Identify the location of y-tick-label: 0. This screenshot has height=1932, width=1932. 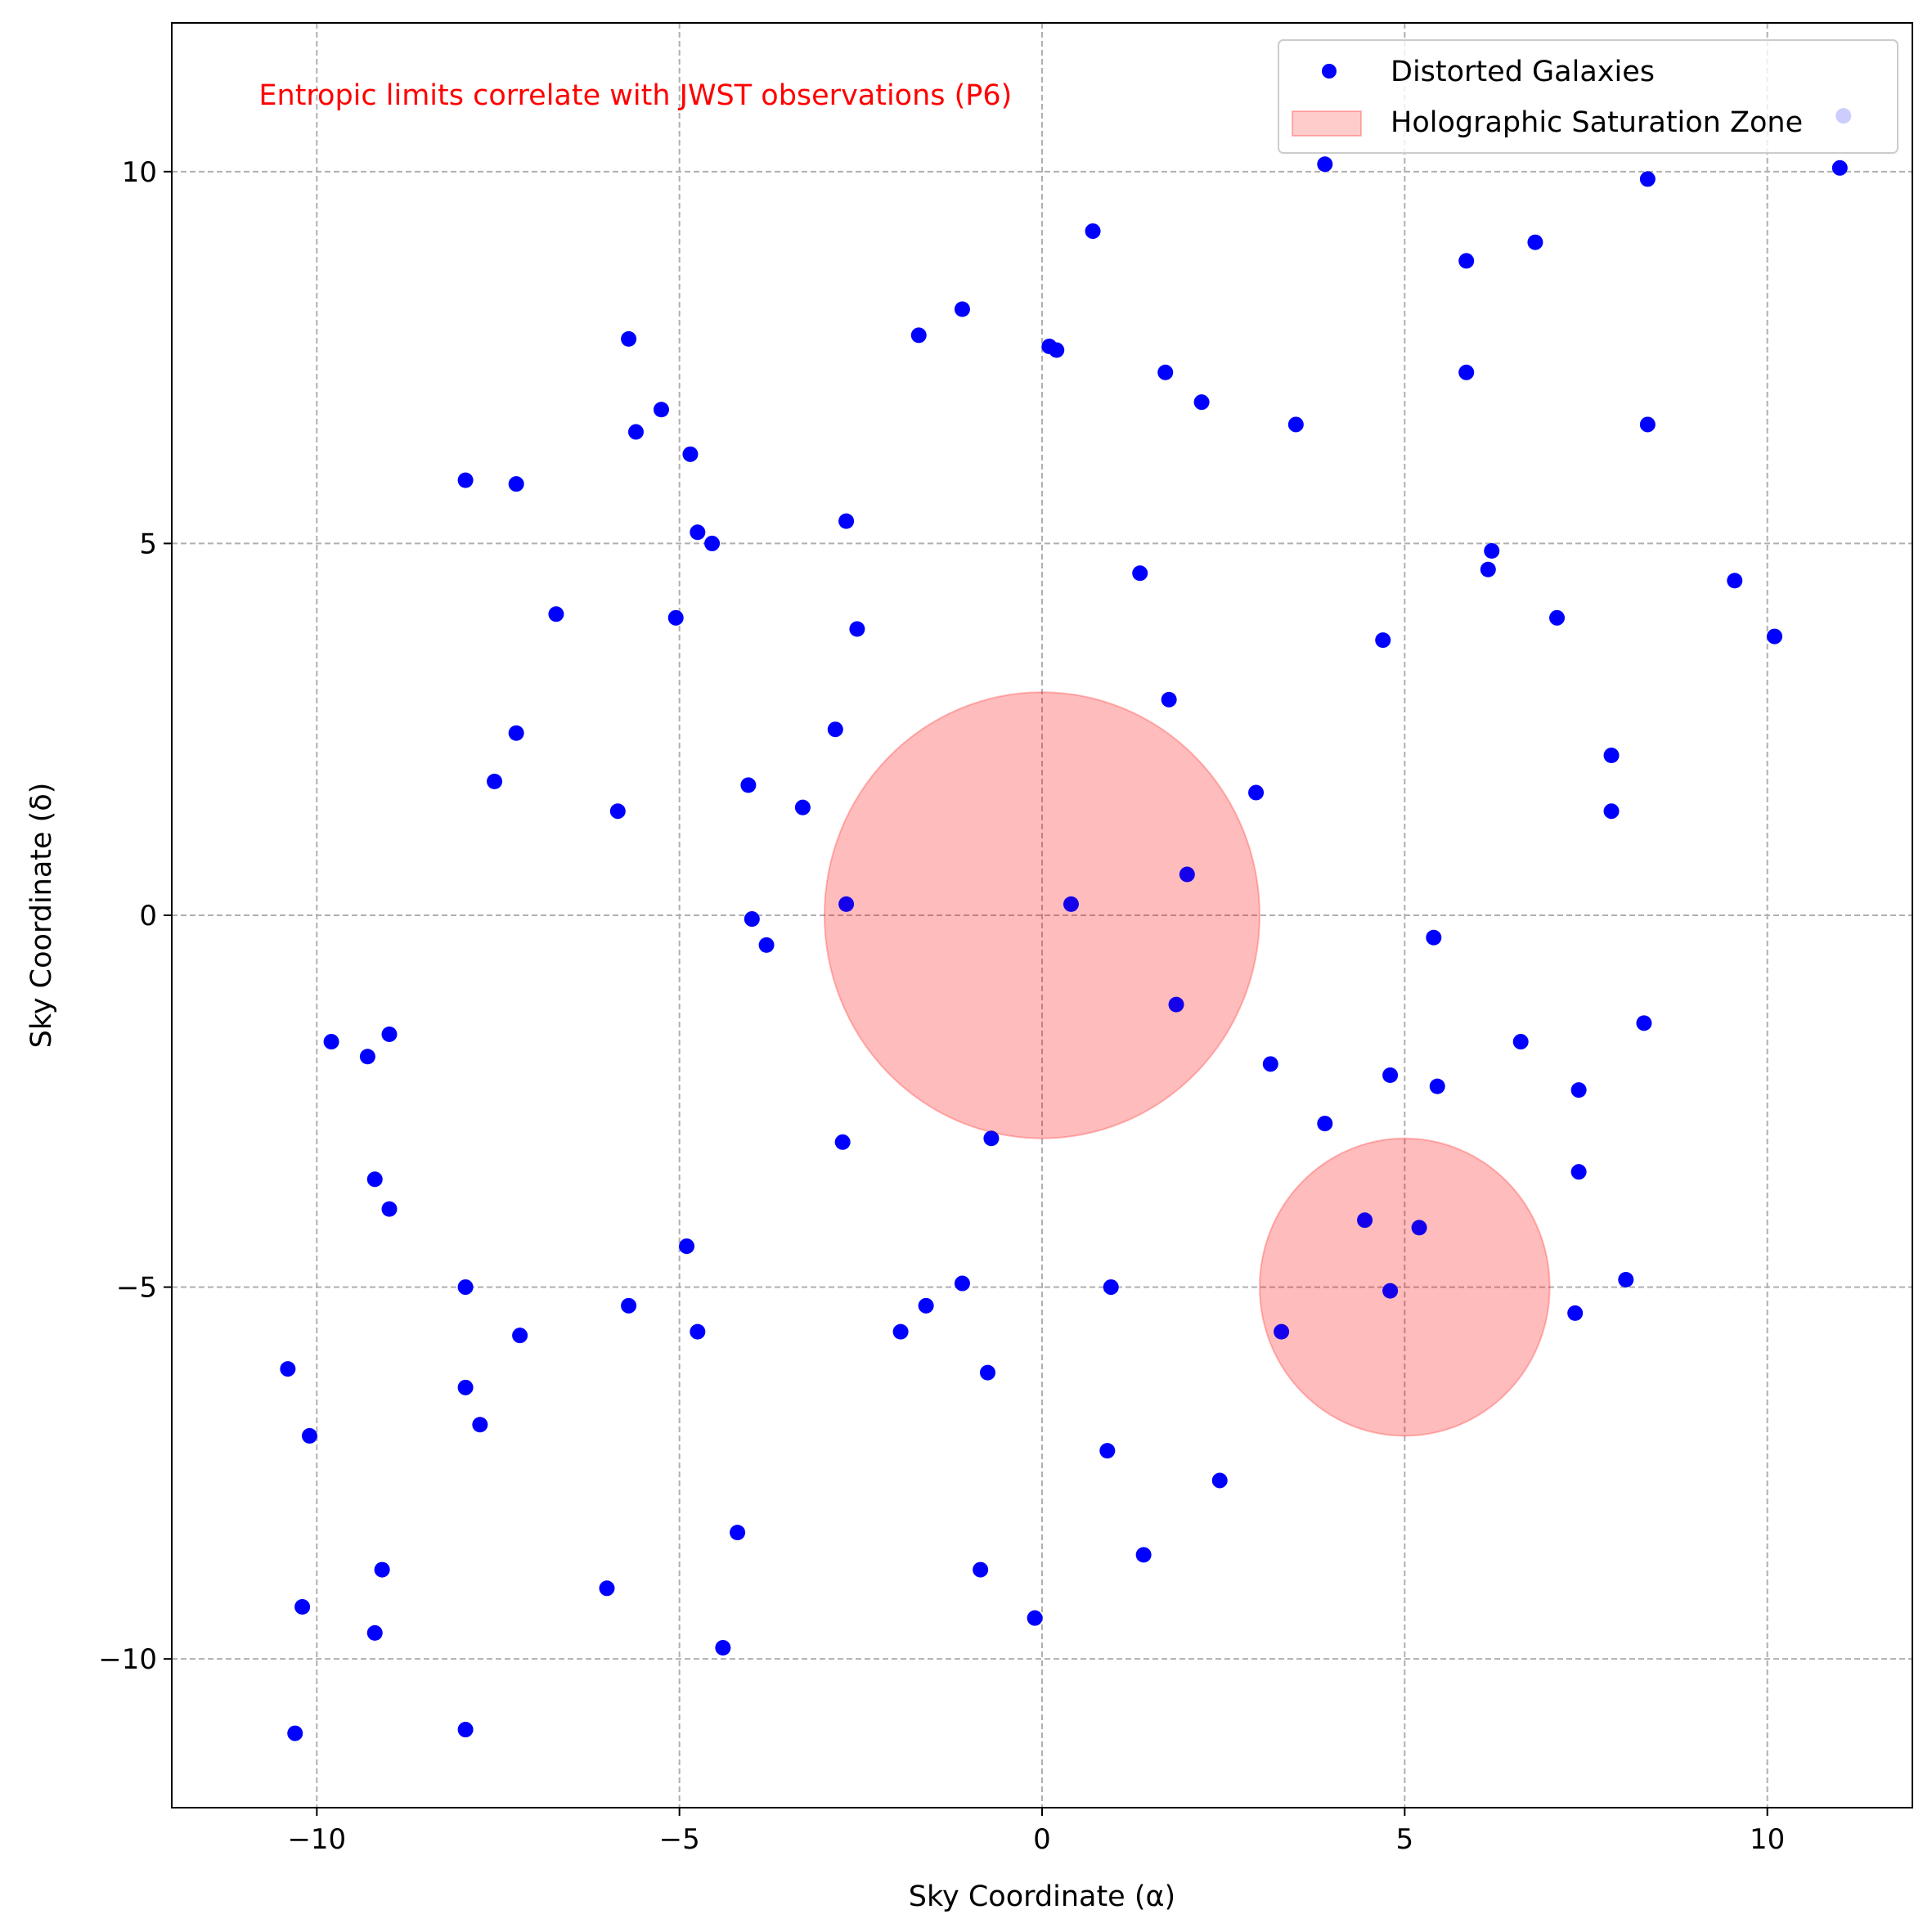
(148, 916).